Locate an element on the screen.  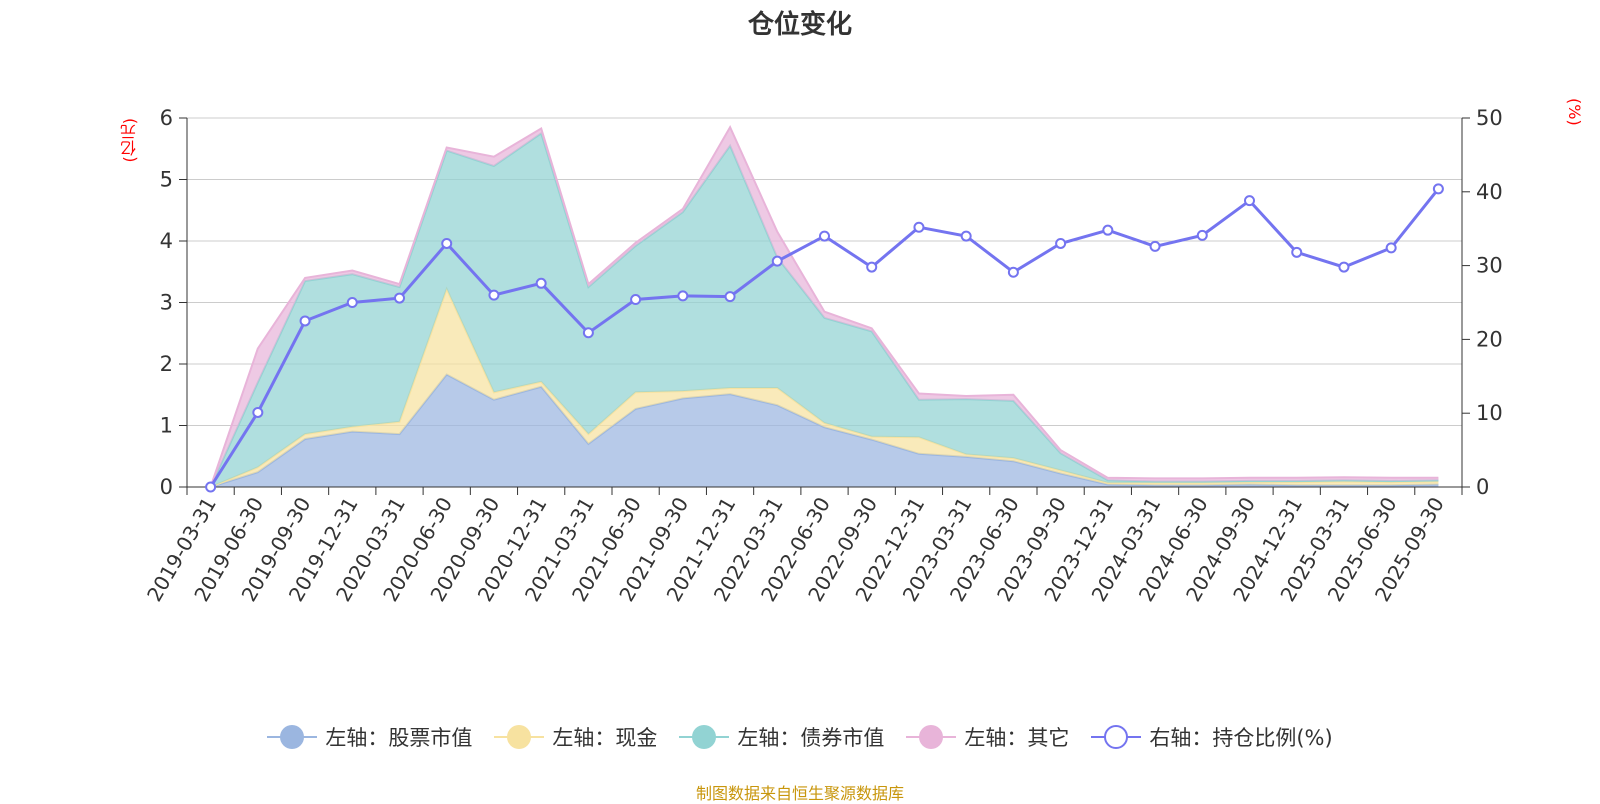
legend-item-cash: 左轴：现金 is located at coordinates (575, 737).